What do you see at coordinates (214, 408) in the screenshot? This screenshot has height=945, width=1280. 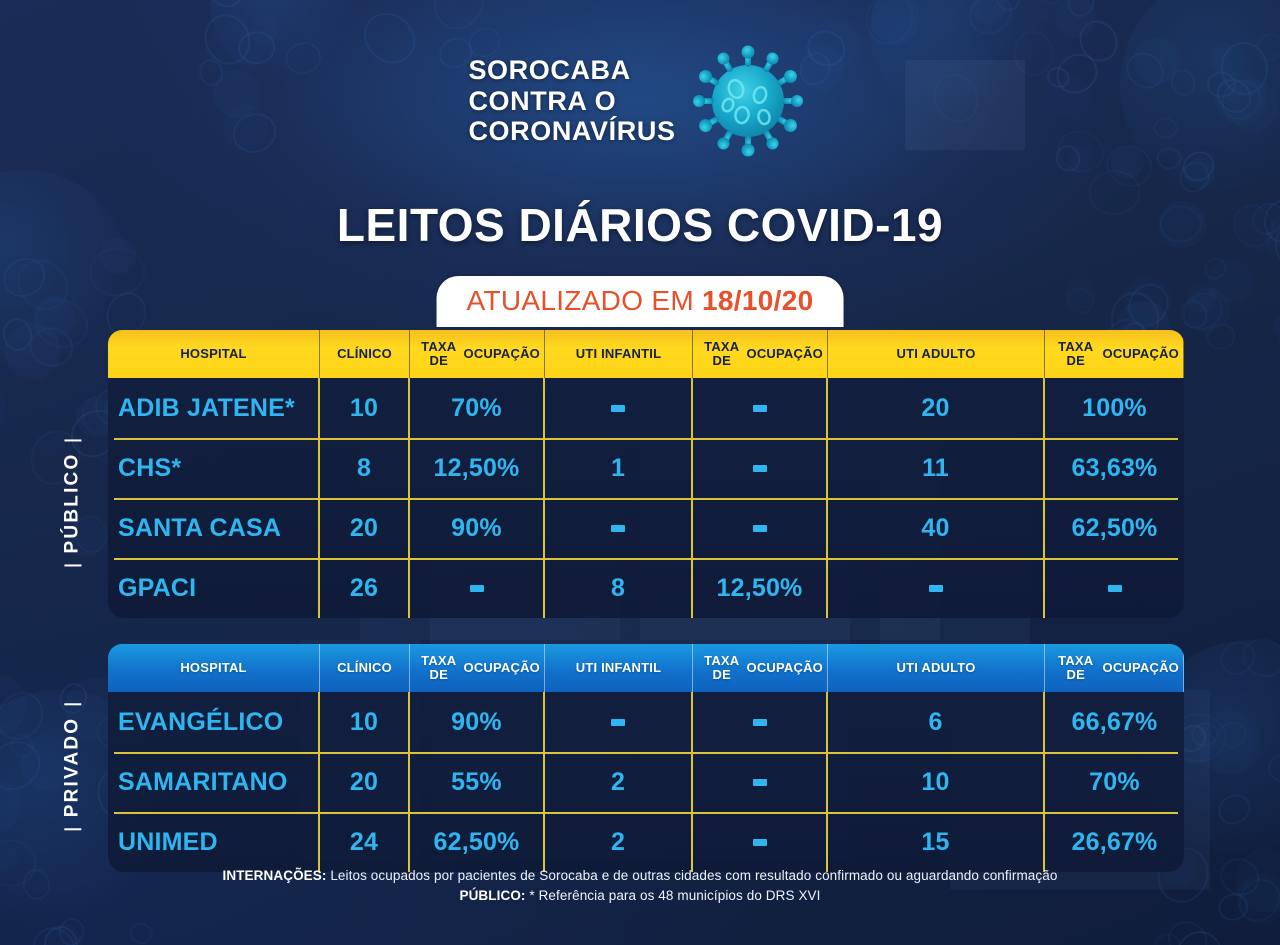 I see `cell-hospital-name: ADIB JATENE*` at bounding box center [214, 408].